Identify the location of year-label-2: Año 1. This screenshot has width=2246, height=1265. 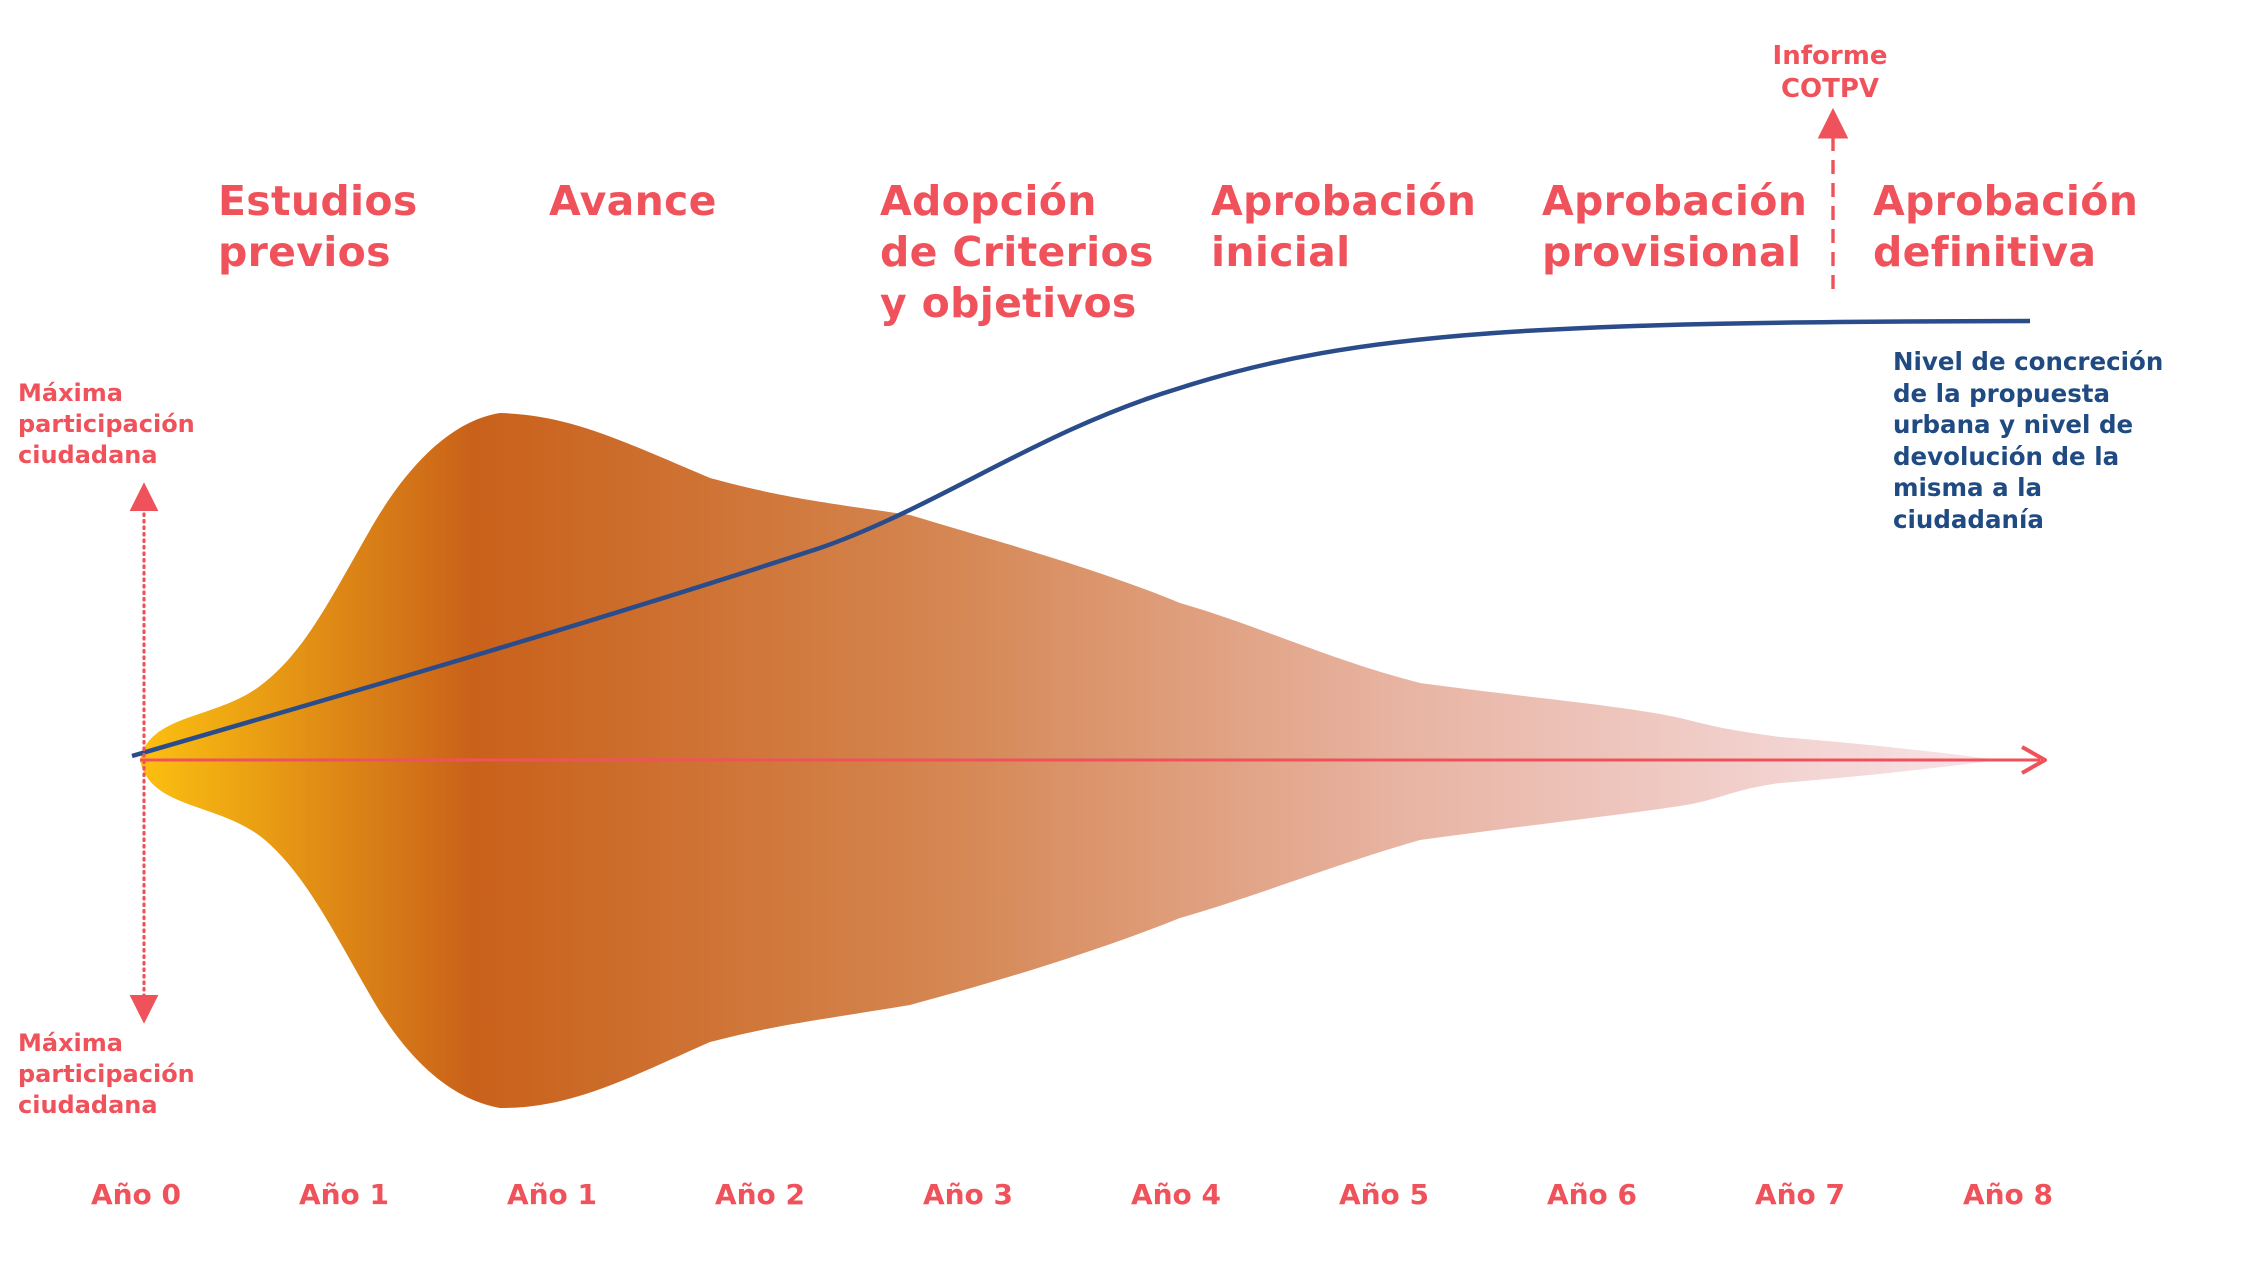
(552, 1194).